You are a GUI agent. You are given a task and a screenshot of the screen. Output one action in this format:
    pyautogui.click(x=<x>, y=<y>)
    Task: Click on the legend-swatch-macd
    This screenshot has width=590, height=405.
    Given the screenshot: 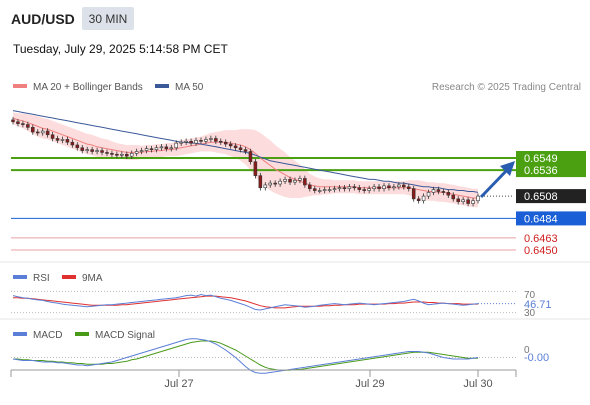 What is the action you would take?
    pyautogui.click(x=20, y=334)
    